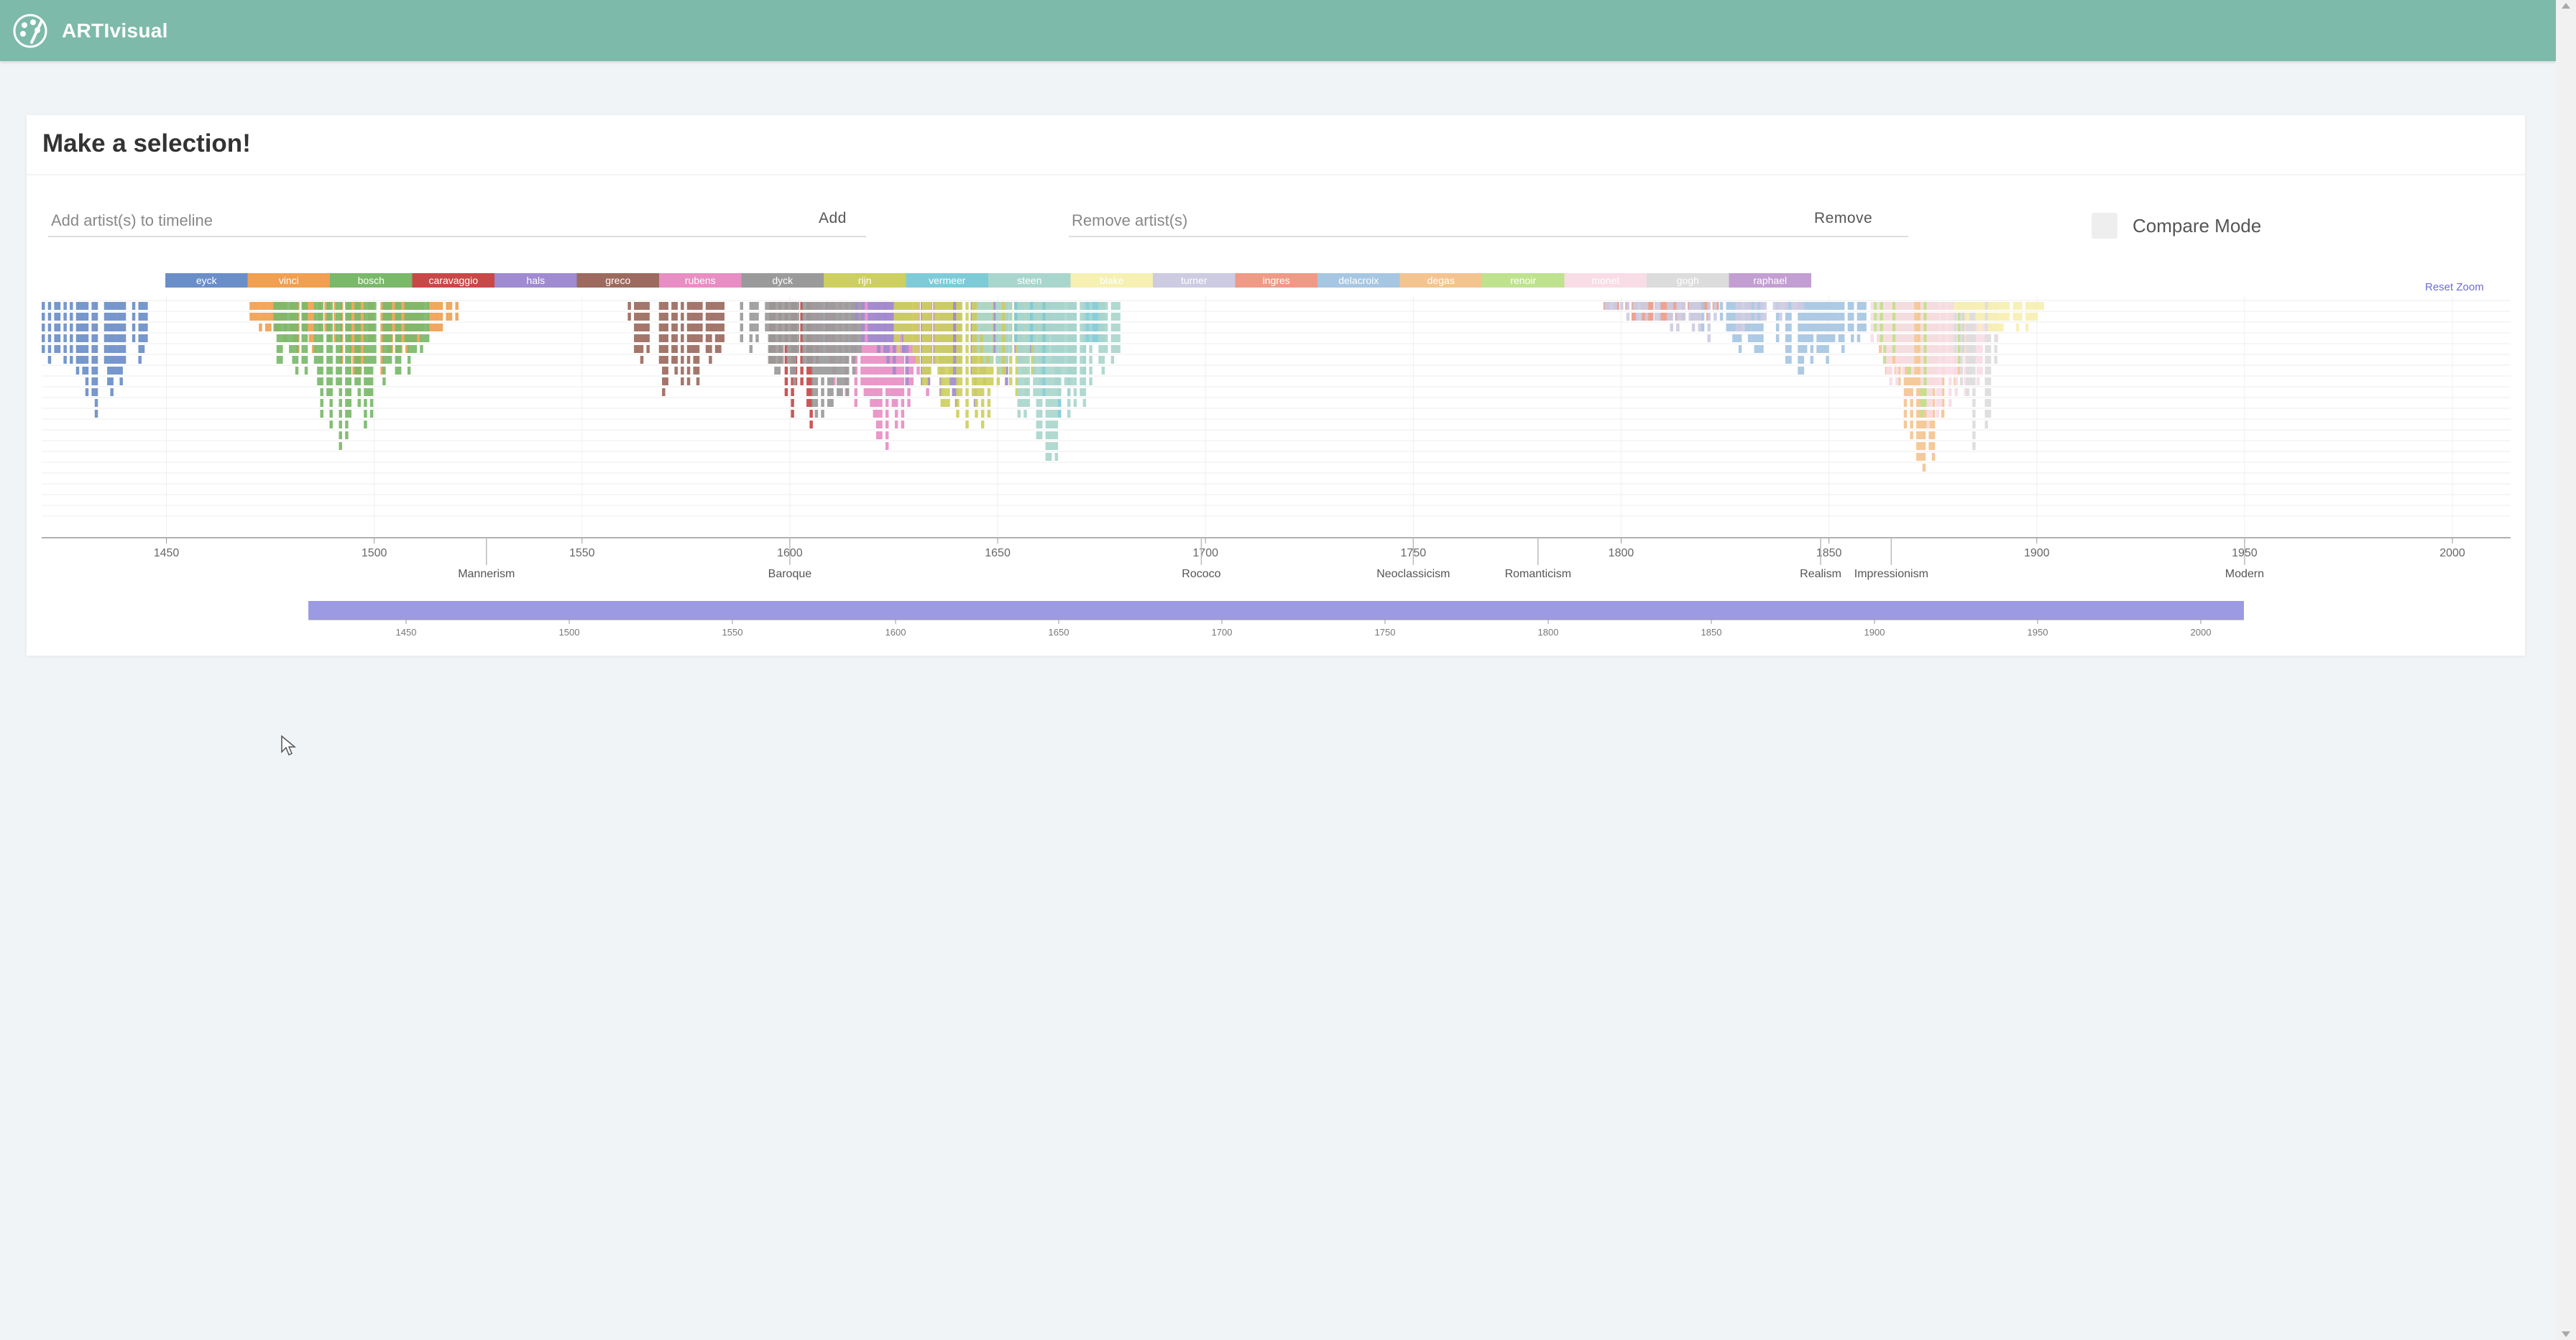 The image size is (2576, 1340). Describe the element at coordinates (1201, 574) in the screenshot. I see `period-label: Rococo` at that location.